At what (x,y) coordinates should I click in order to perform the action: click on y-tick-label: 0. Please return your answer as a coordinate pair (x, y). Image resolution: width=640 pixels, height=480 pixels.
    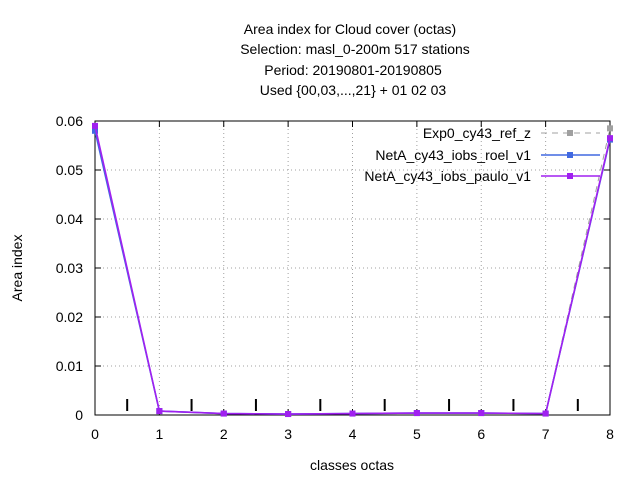
    Looking at the image, I should click on (79, 415).